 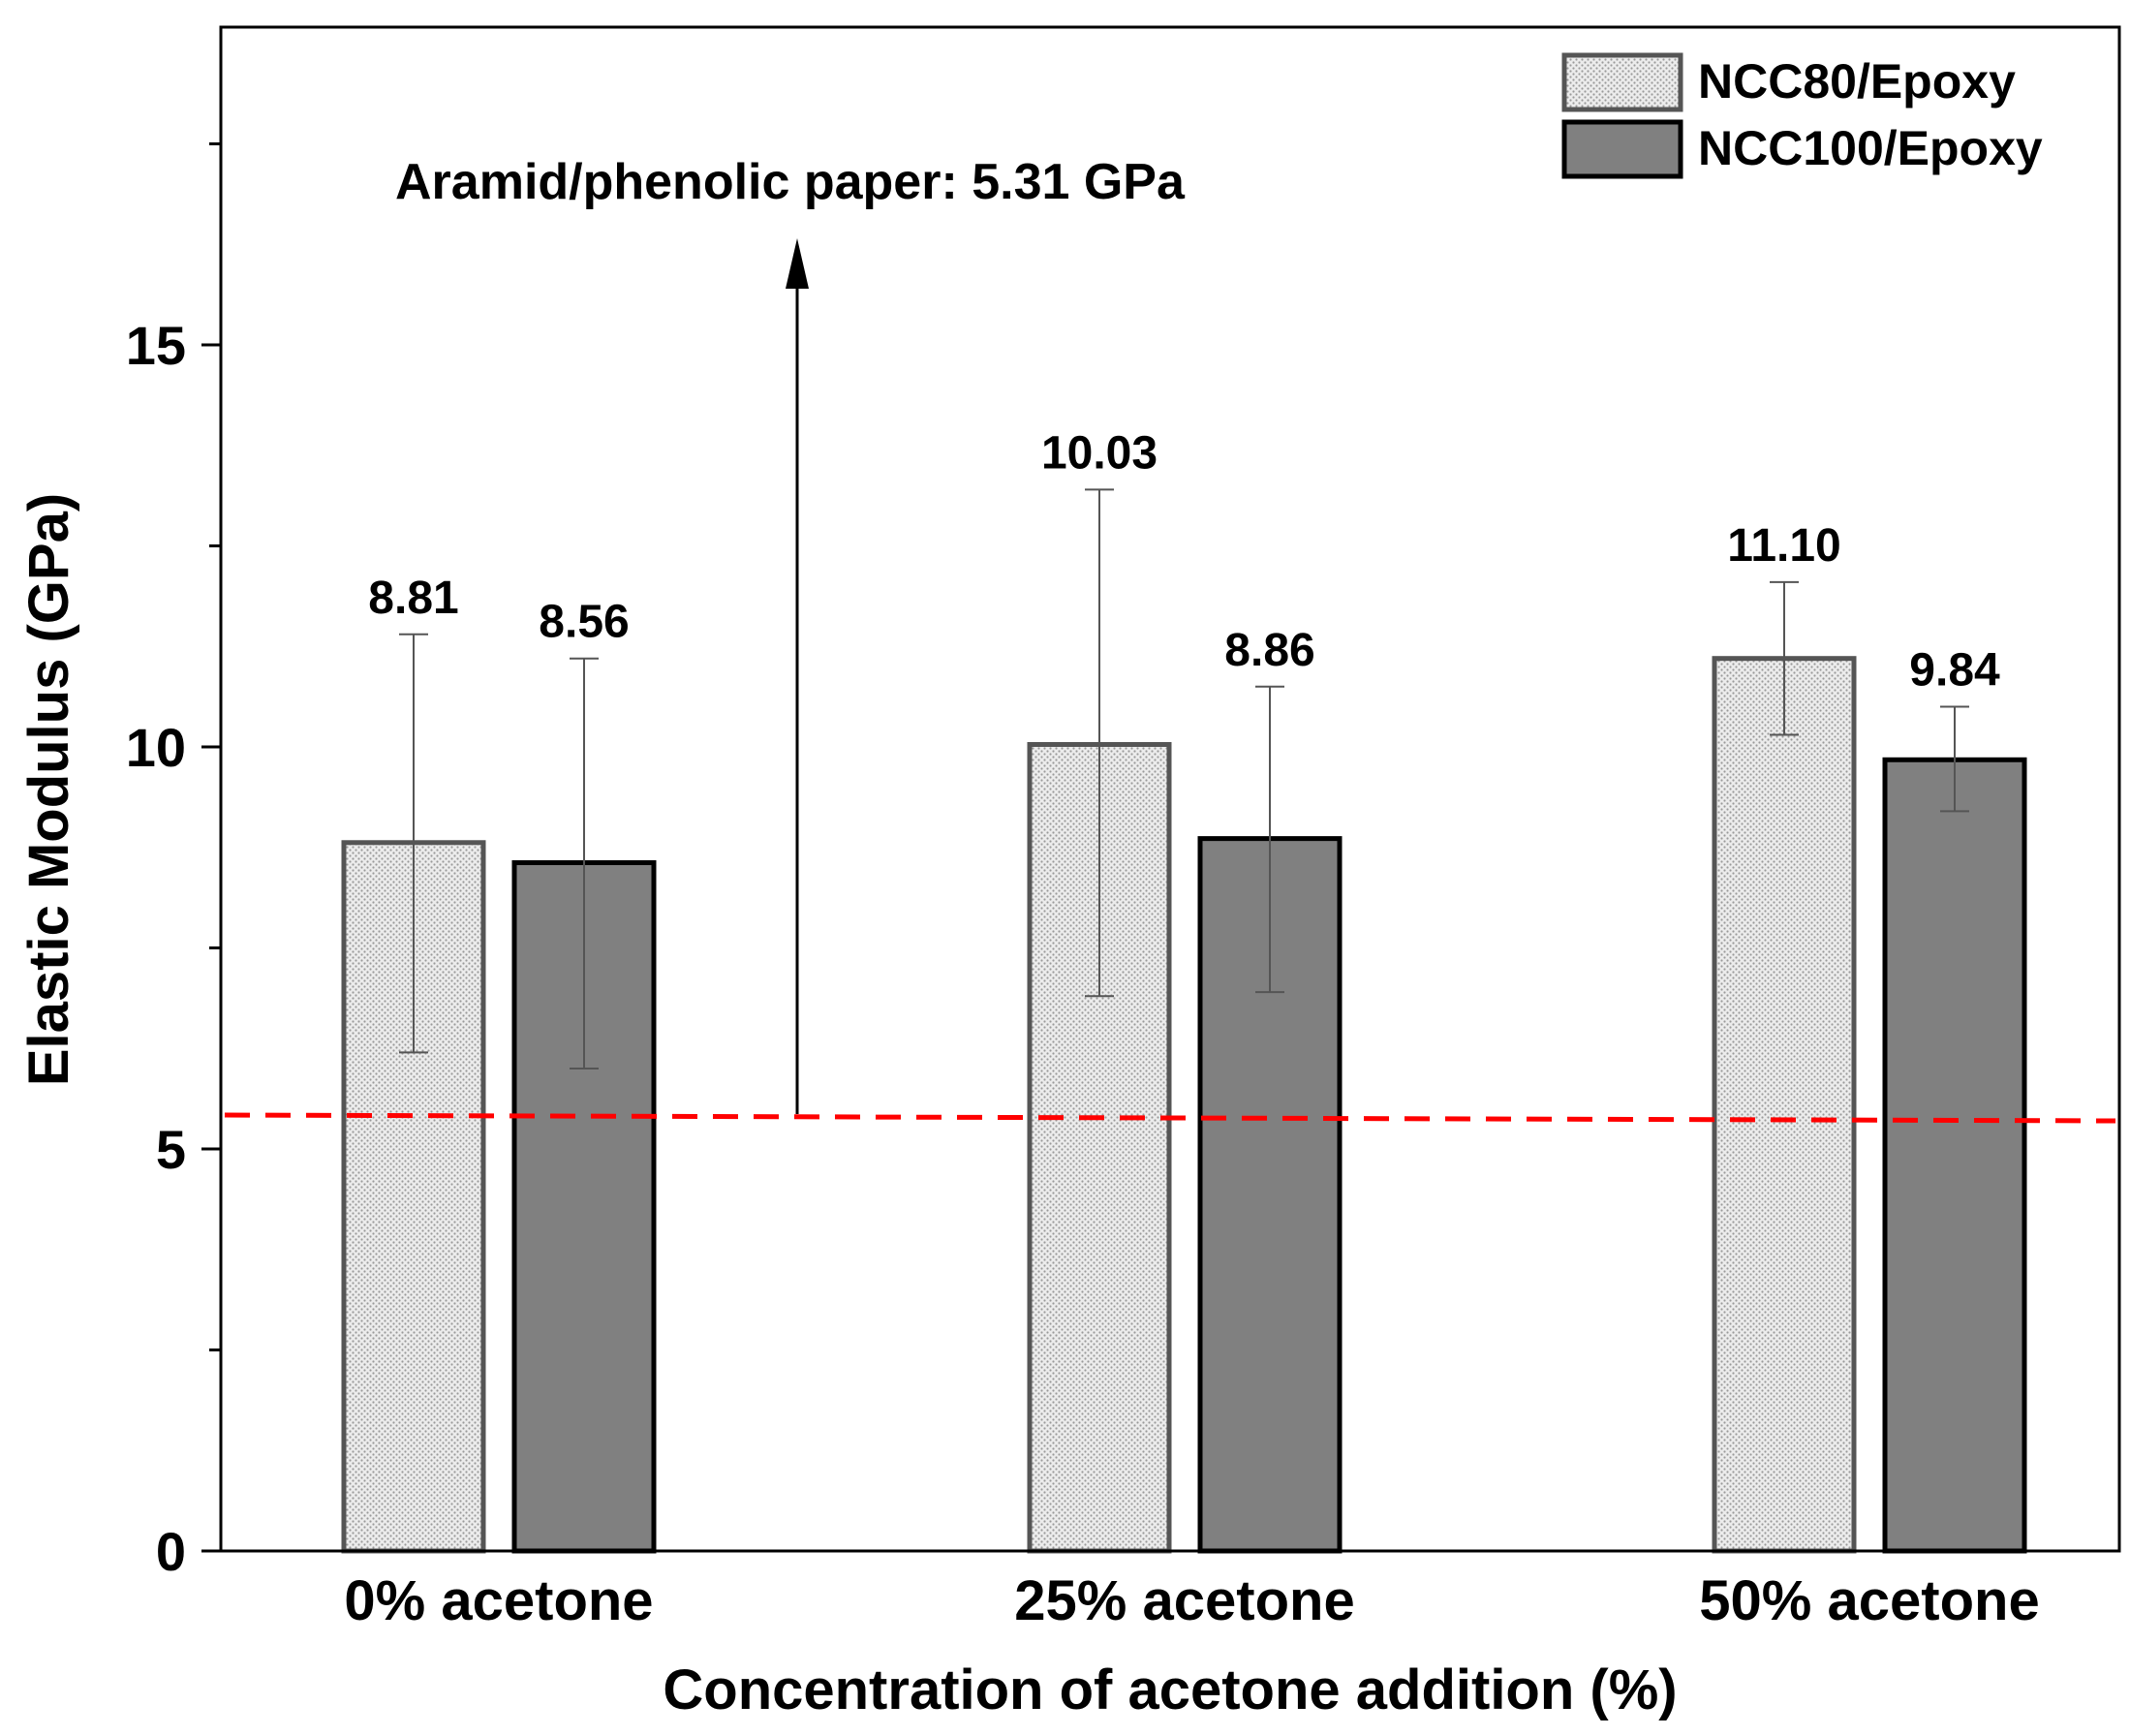 What do you see at coordinates (1955, 671) in the screenshot?
I see `data-label: 9.84` at bounding box center [1955, 671].